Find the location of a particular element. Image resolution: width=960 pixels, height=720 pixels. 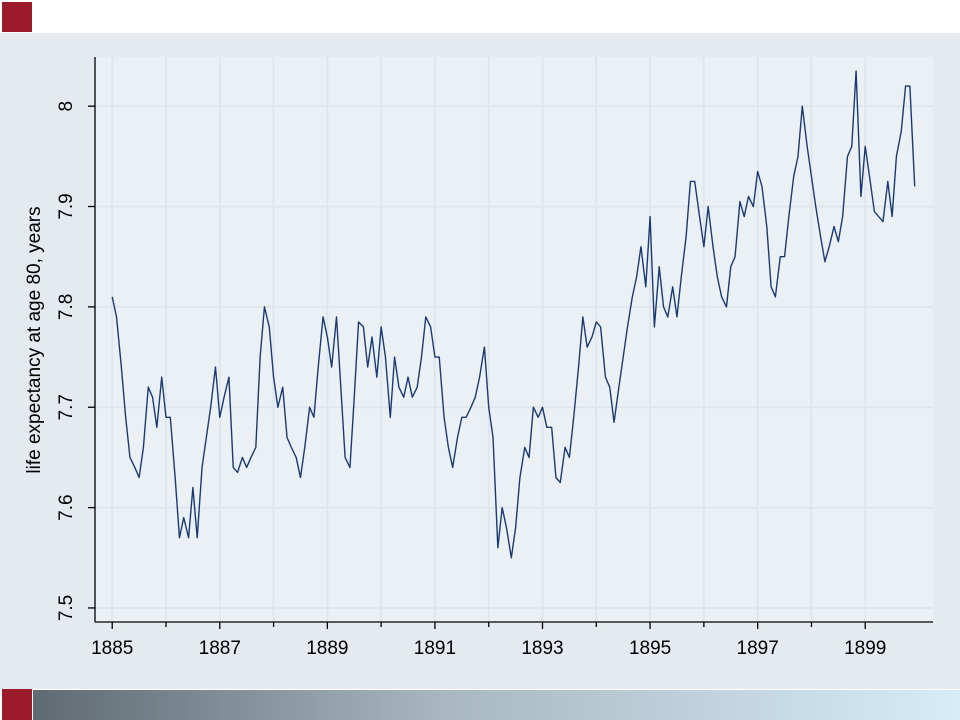

y-tick-label: 7.8 is located at coordinates (66, 307).